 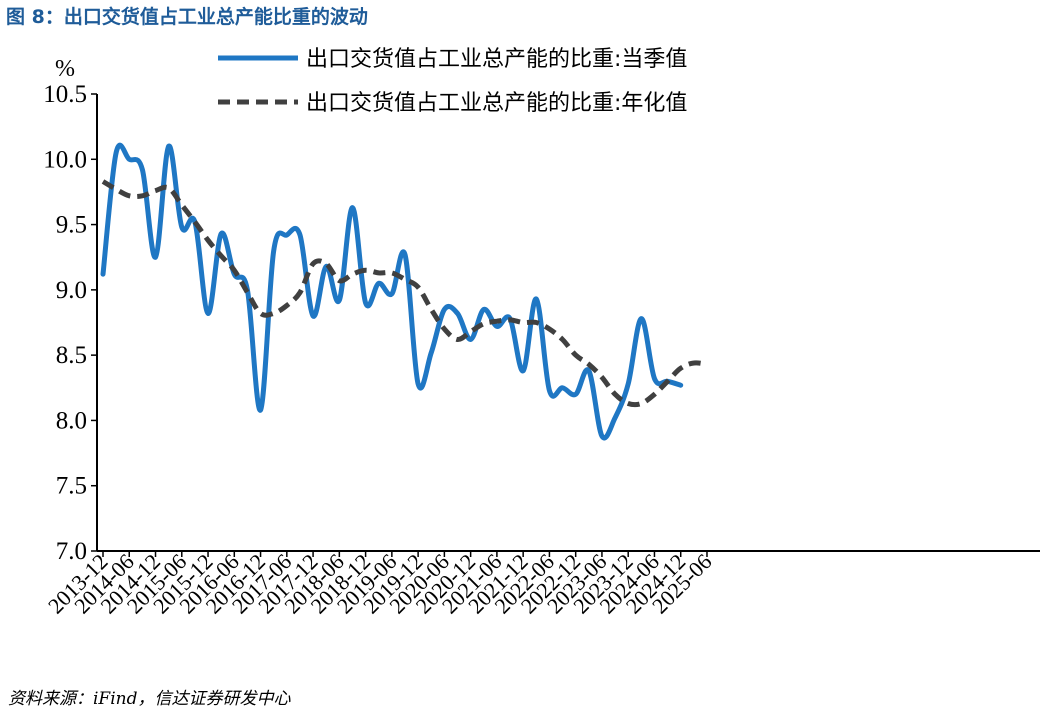 What do you see at coordinates (70, 323) in the screenshot?
I see `y-tick-labels: 7.0 7.5 8.0 8.5 9.0 9.5 10.0 10.5` at bounding box center [70, 323].